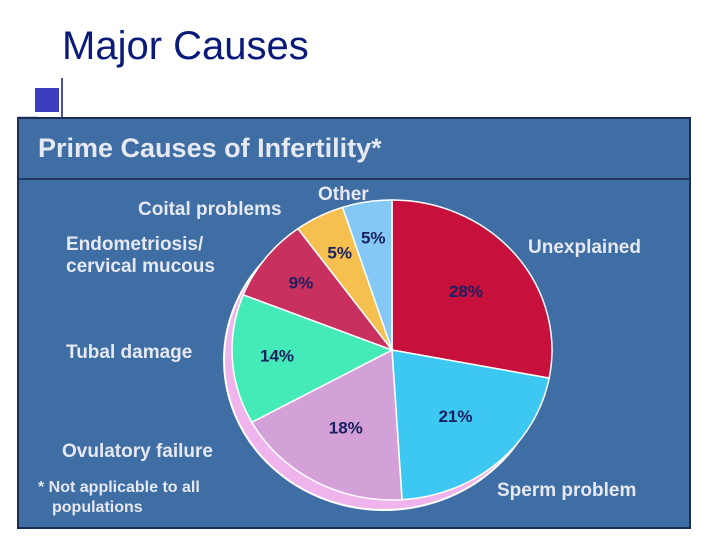  Describe the element at coordinates (466, 291) in the screenshot. I see `value-label: 28%` at that location.